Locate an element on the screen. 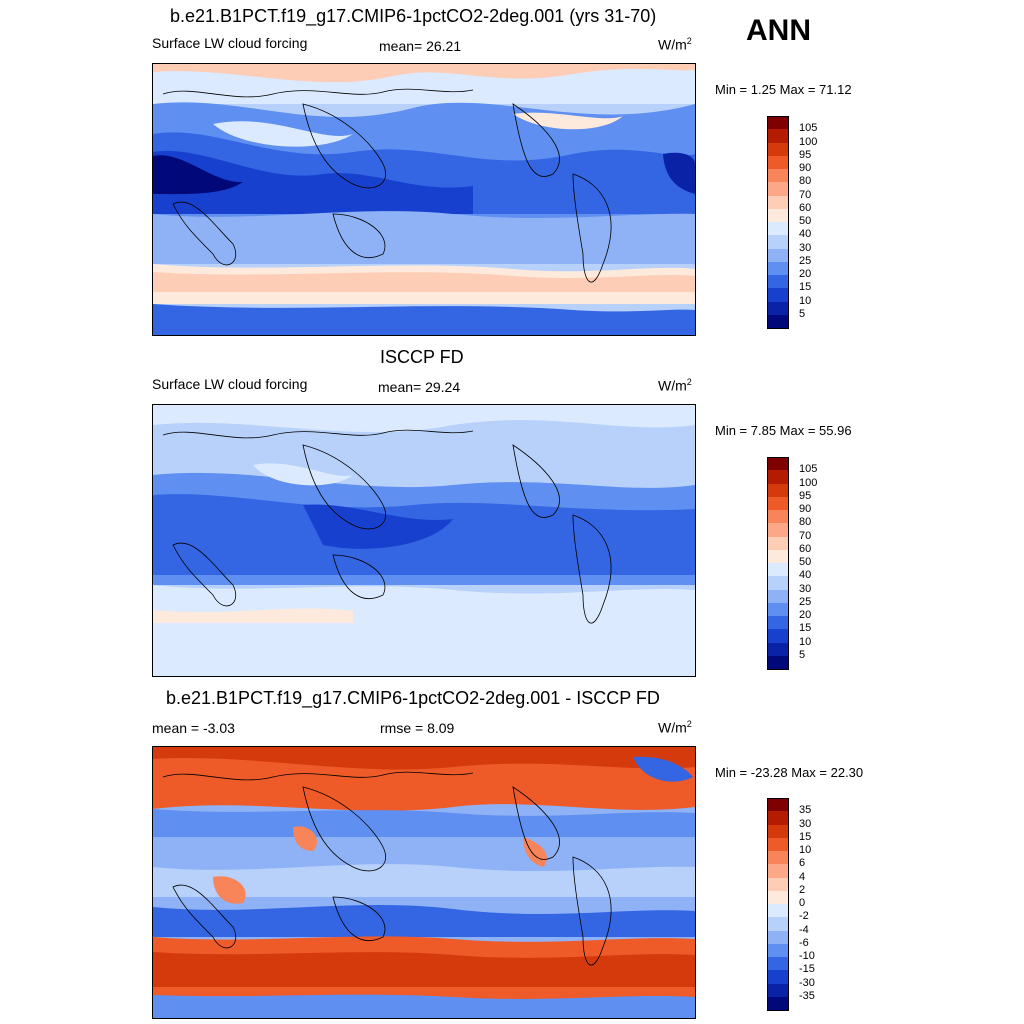 This screenshot has height=1024, width=1024. panel-title: ISCCP FD is located at coordinates (422, 357).